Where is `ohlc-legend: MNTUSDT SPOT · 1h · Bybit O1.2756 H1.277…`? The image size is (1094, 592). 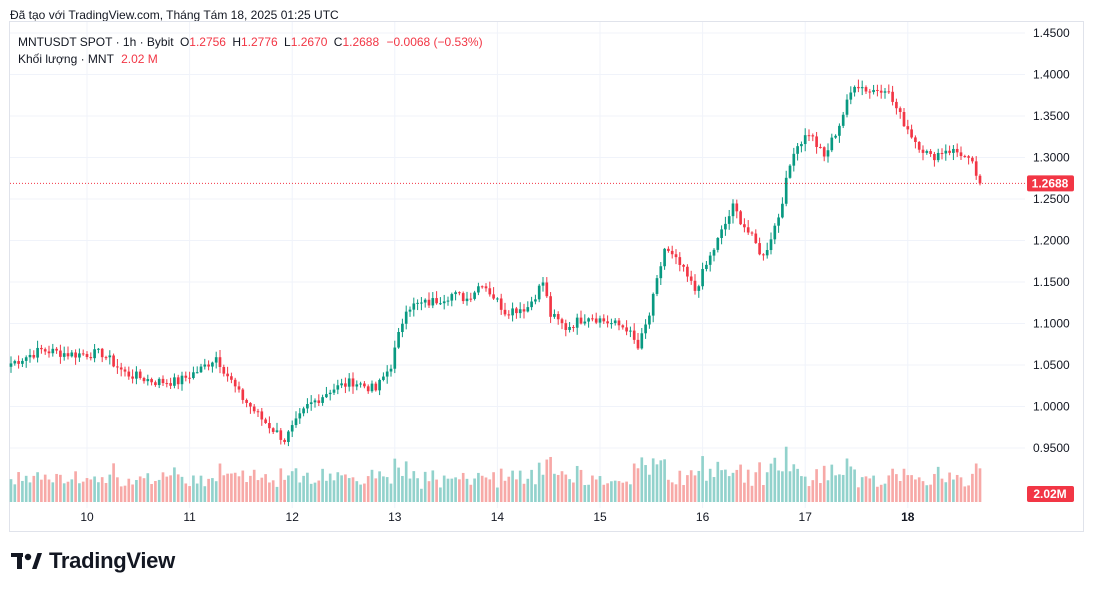
ohlc-legend: MNTUSDT SPOT · 1h · Bybit O1.2756 H1.277… is located at coordinates (250, 42).